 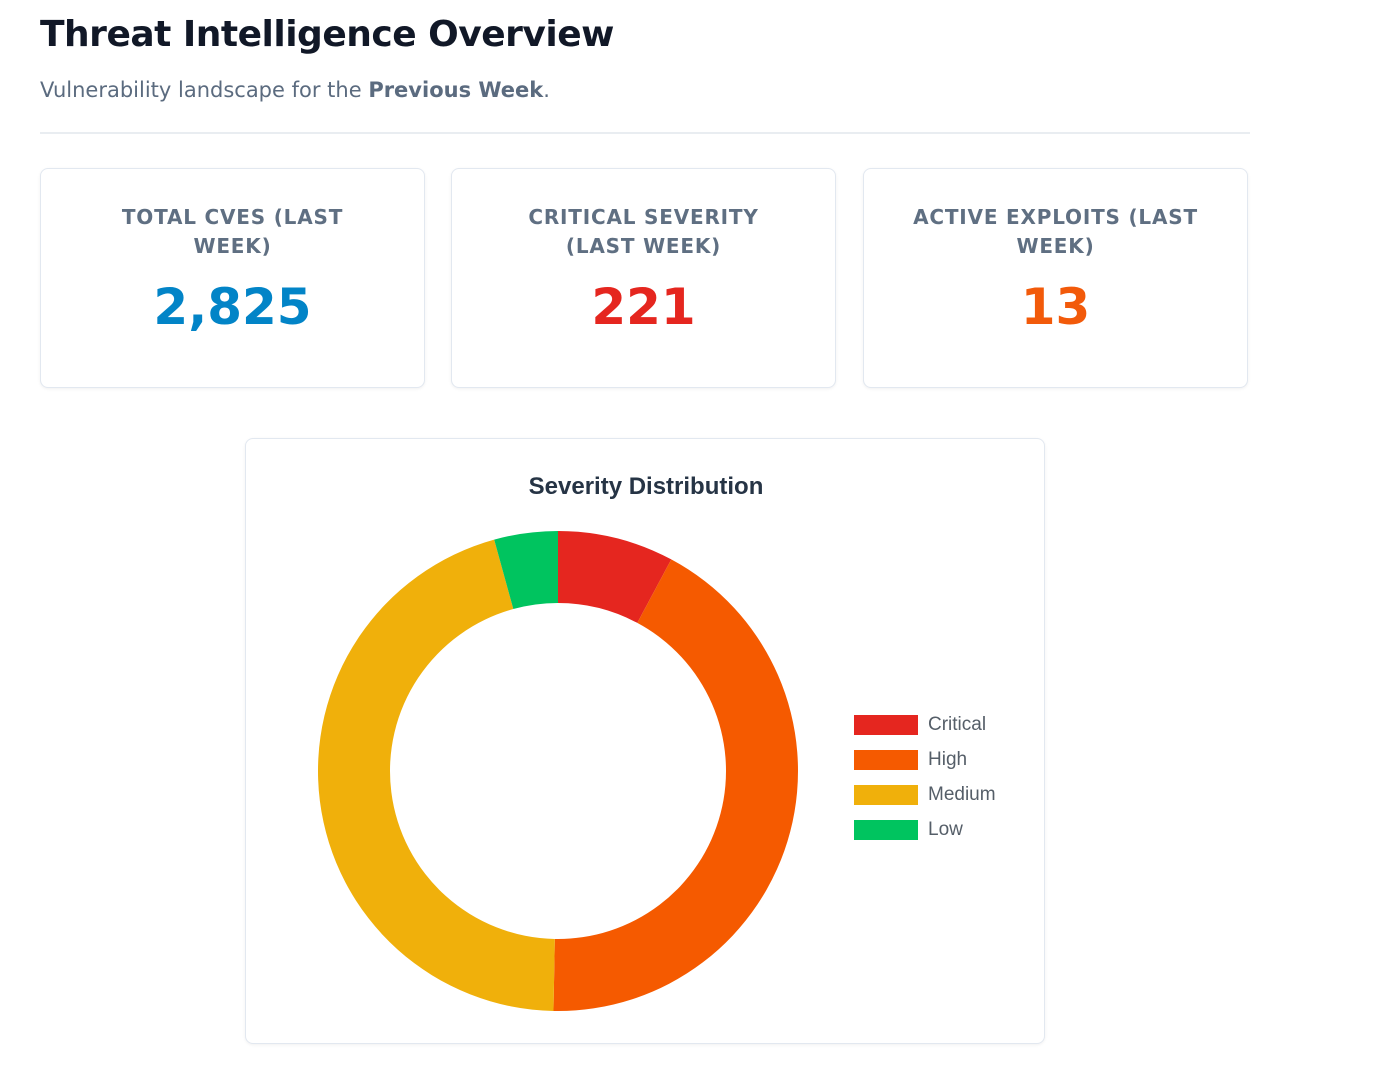 I want to click on stat-label-active-exploits: ACTIVE EXPLOITS (LAST WEEK), so click(x=1055, y=231).